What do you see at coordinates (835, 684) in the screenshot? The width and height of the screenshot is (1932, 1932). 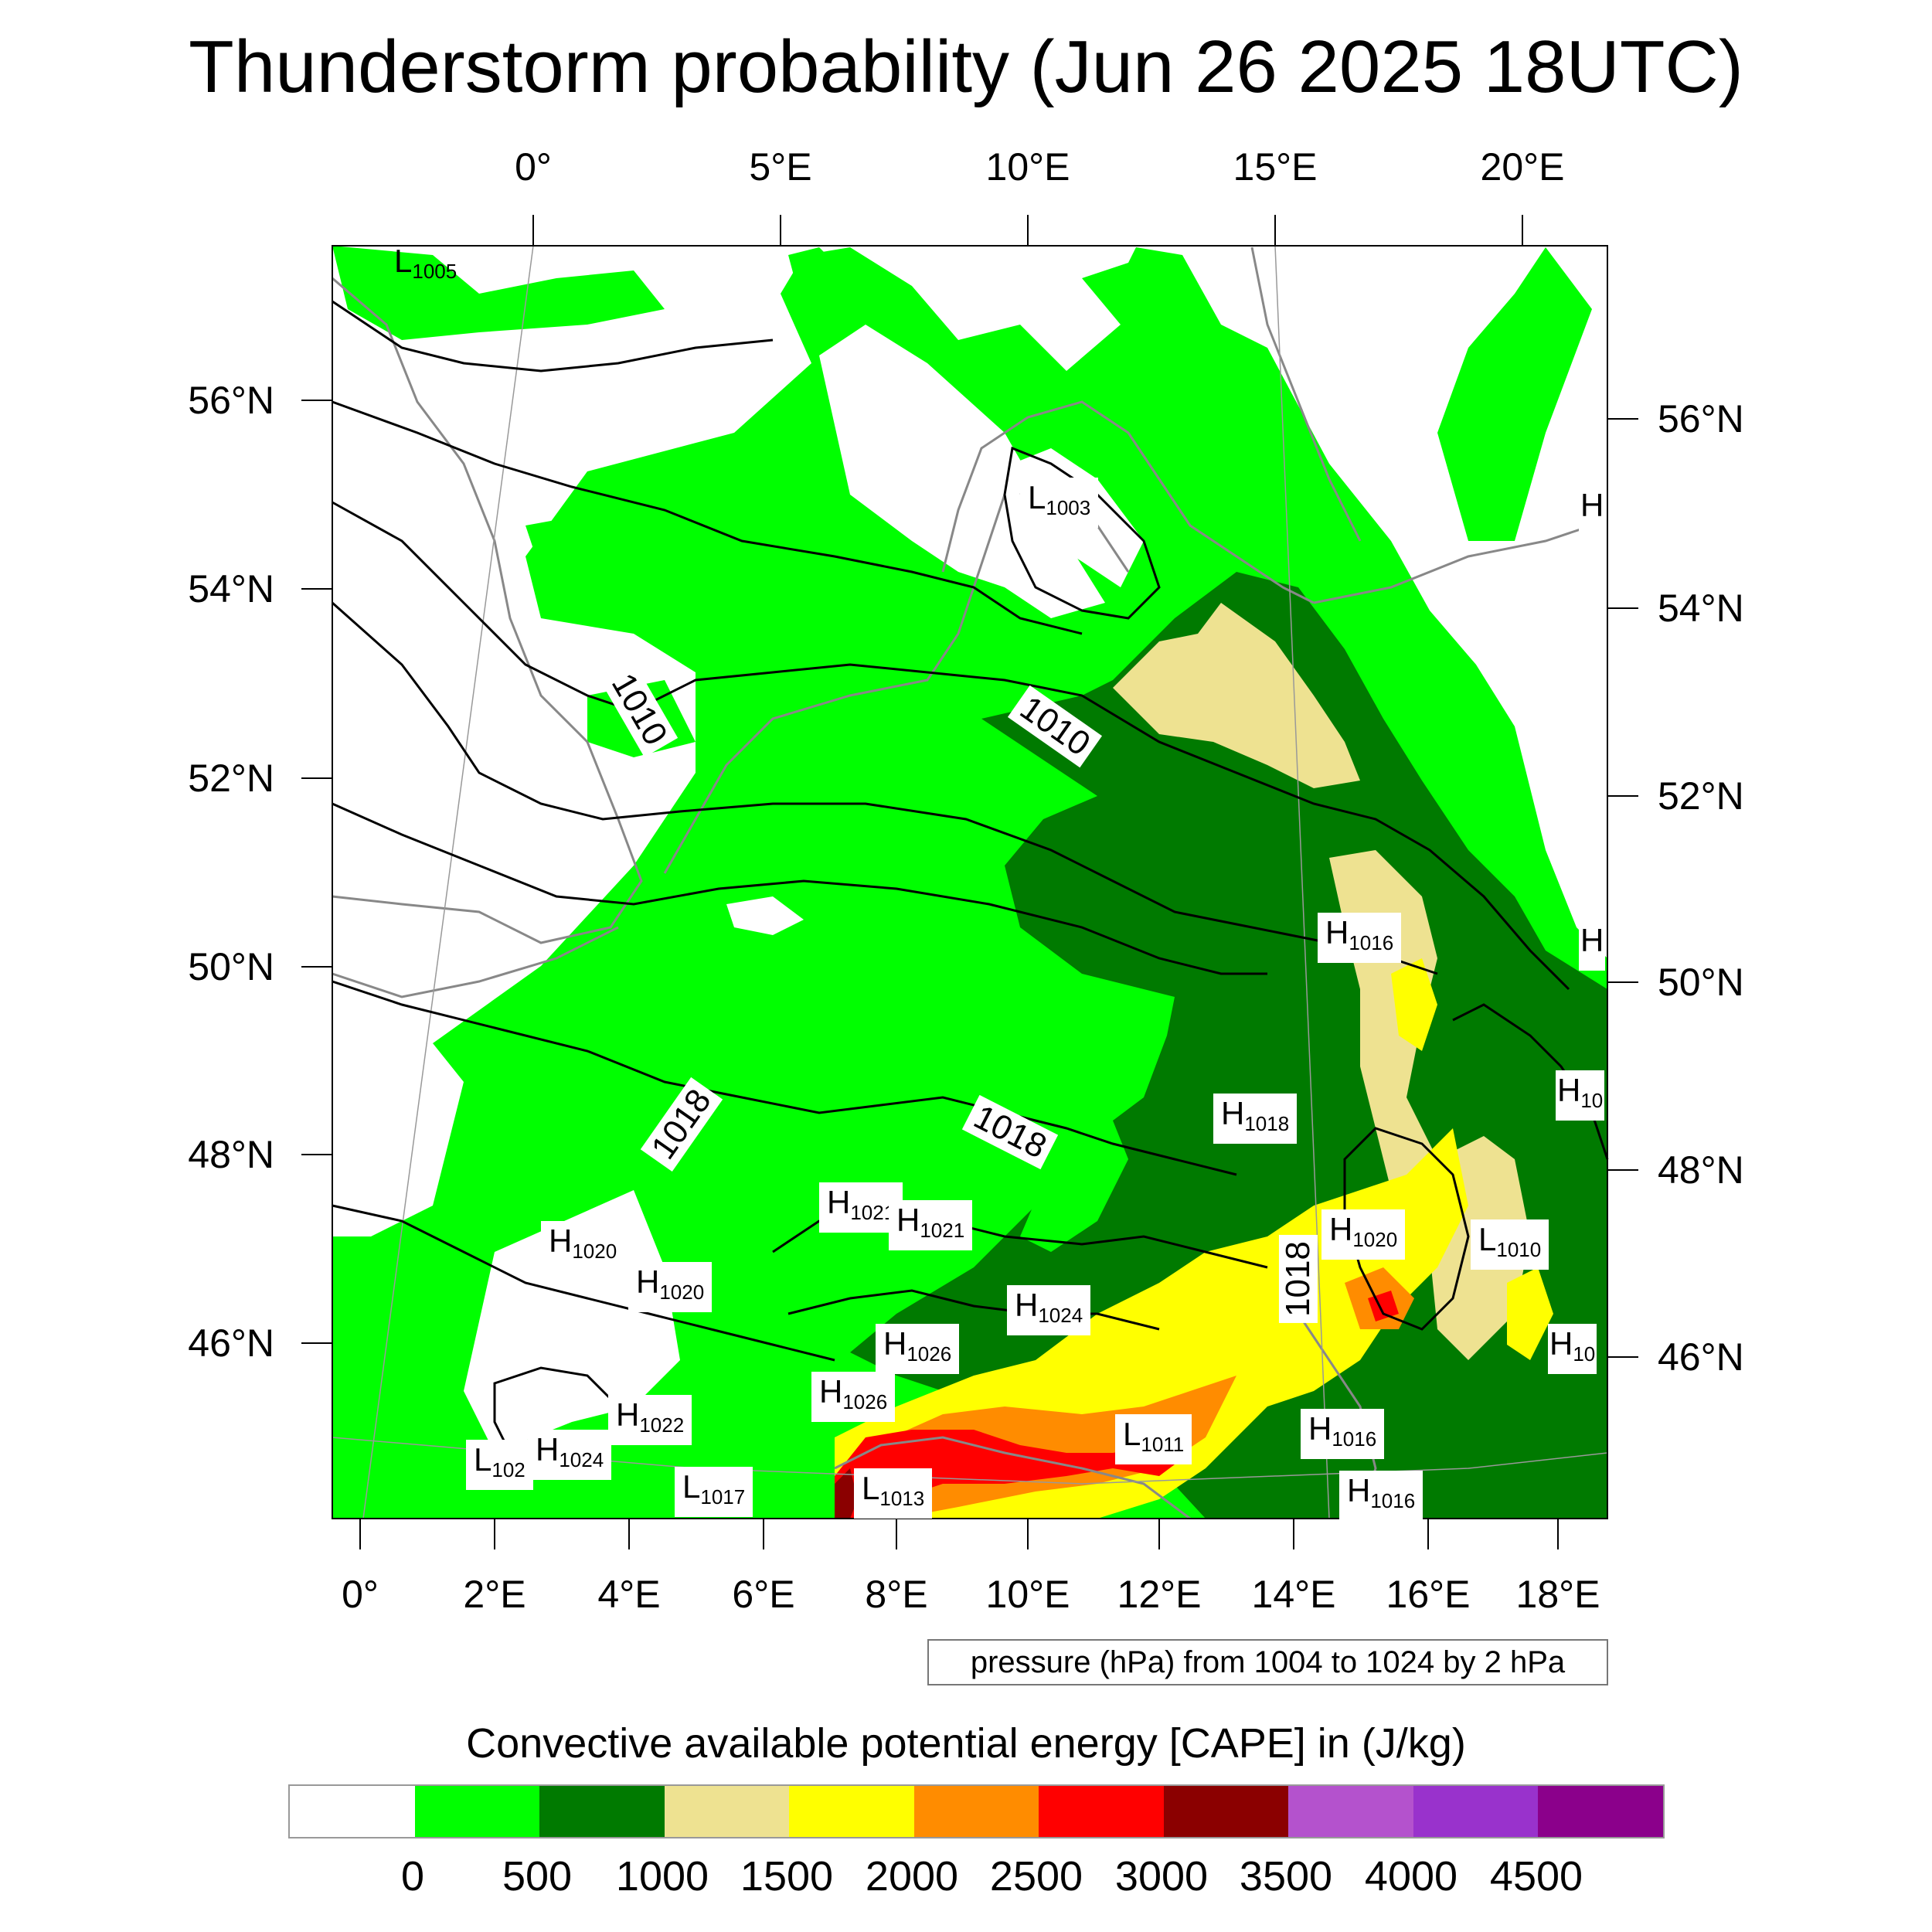 I see `coastline-continent` at bounding box center [835, 684].